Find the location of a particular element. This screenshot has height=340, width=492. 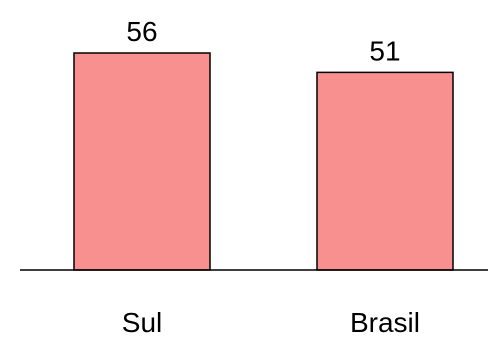

data-label-brasil: 51 is located at coordinates (384, 50).